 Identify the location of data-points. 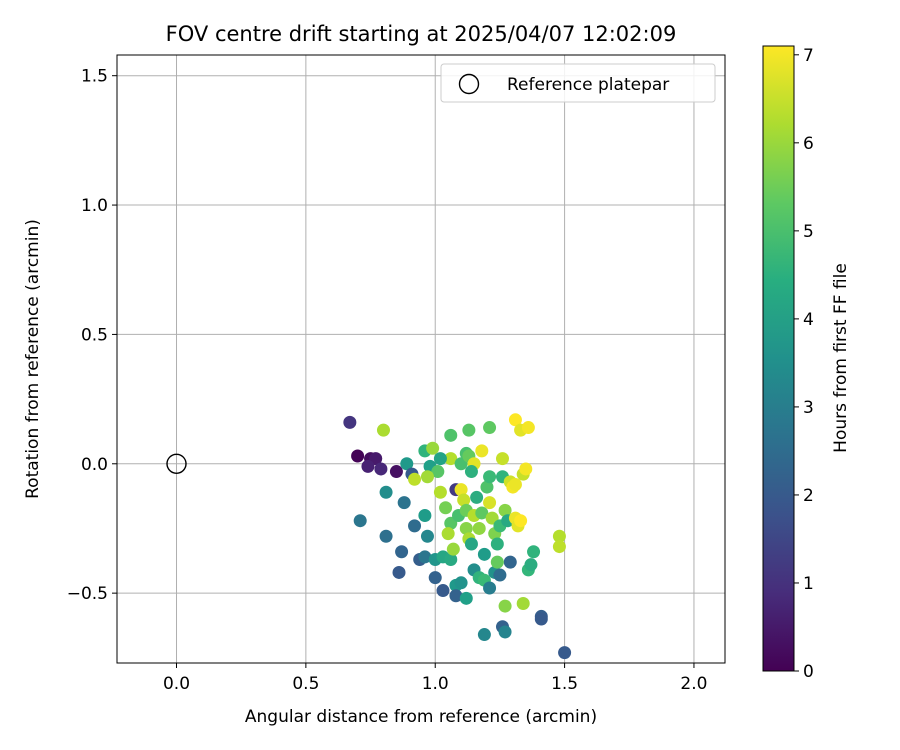
(457, 536).